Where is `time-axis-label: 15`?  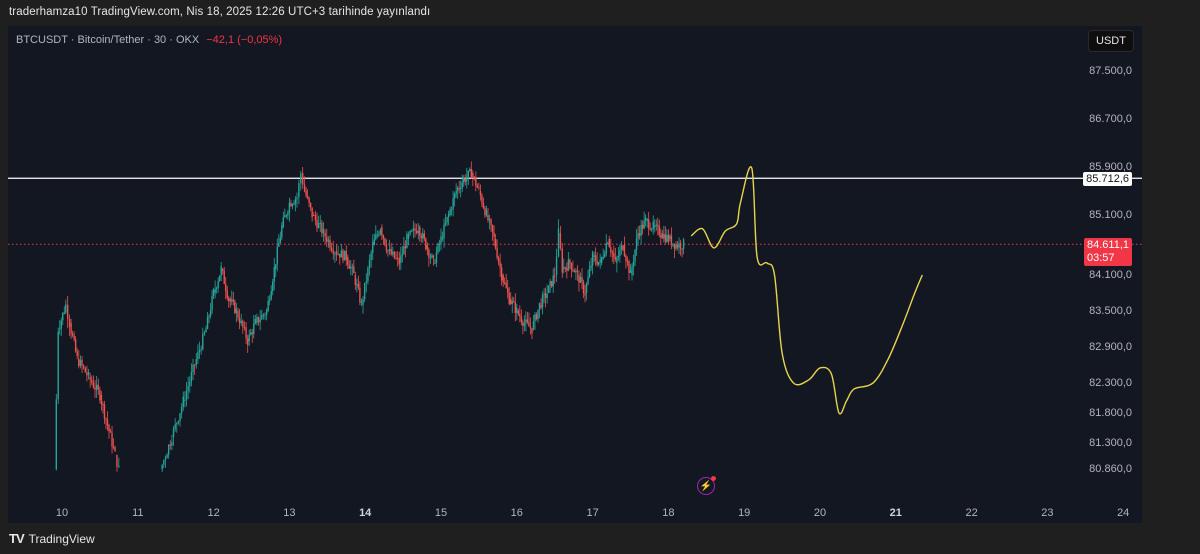 time-axis-label: 15 is located at coordinates (441, 513).